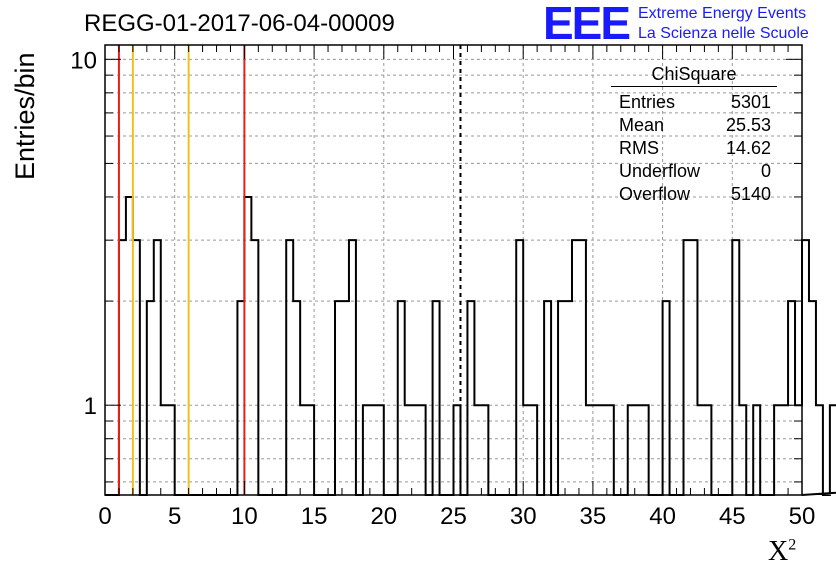  I want to click on x-tick-label: 0, so click(104, 516).